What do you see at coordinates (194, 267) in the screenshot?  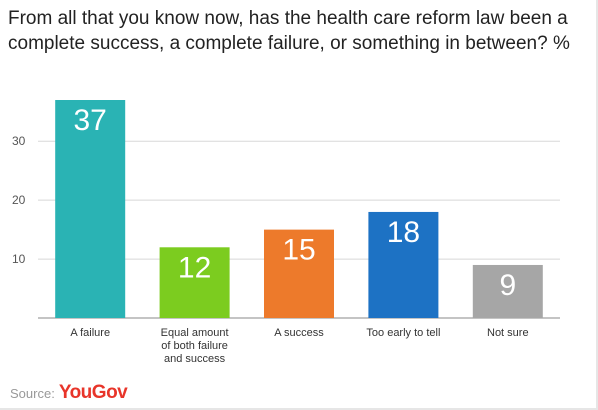 I see `data-label: 12` at bounding box center [194, 267].